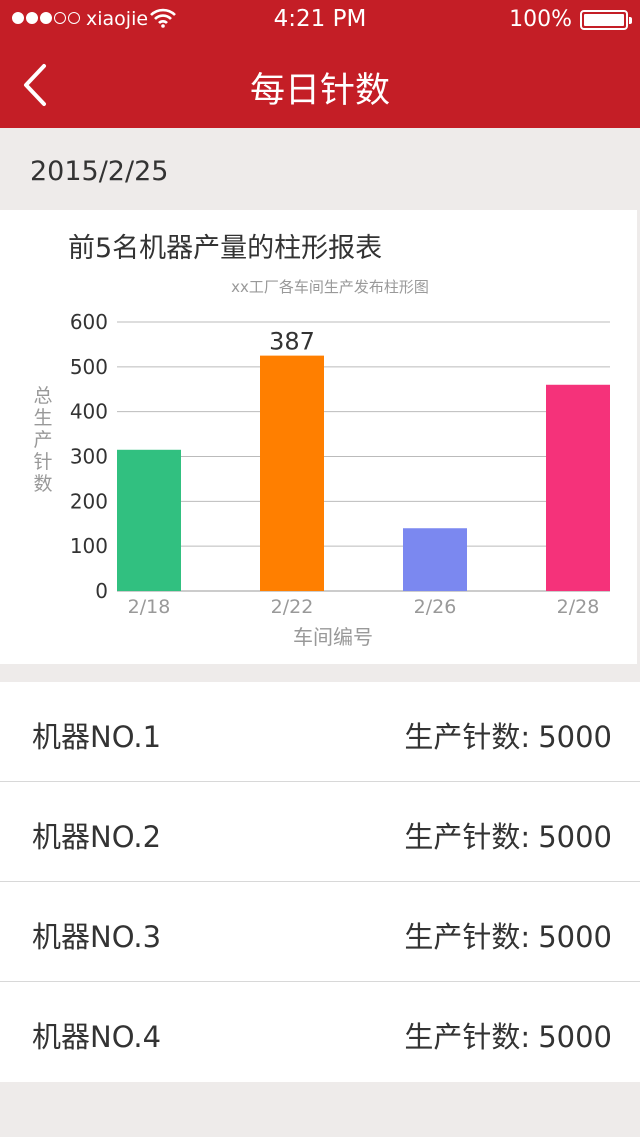  Describe the element at coordinates (42, 440) in the screenshot. I see `y-axis-label: 产` at that location.